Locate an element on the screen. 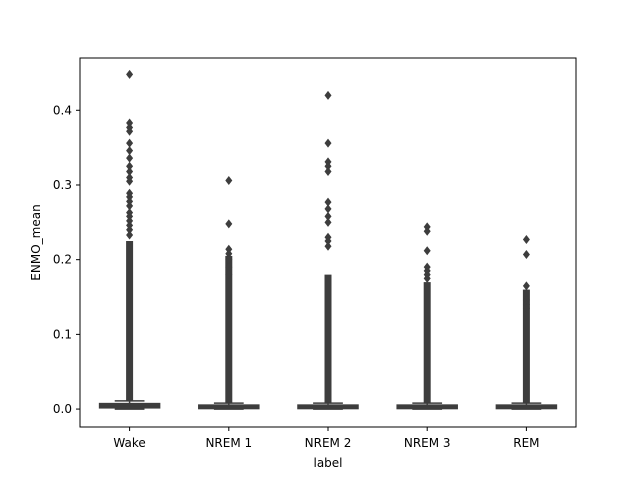 The image size is (640, 480). y-tick-label: 0.2 is located at coordinates (62, 260).